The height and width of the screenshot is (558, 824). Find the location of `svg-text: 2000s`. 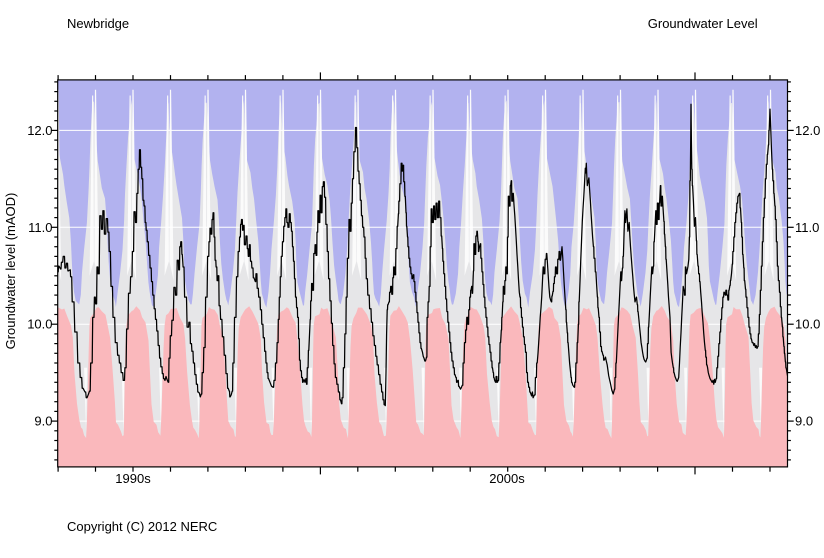

svg-text: 2000s is located at coordinates (507, 478).